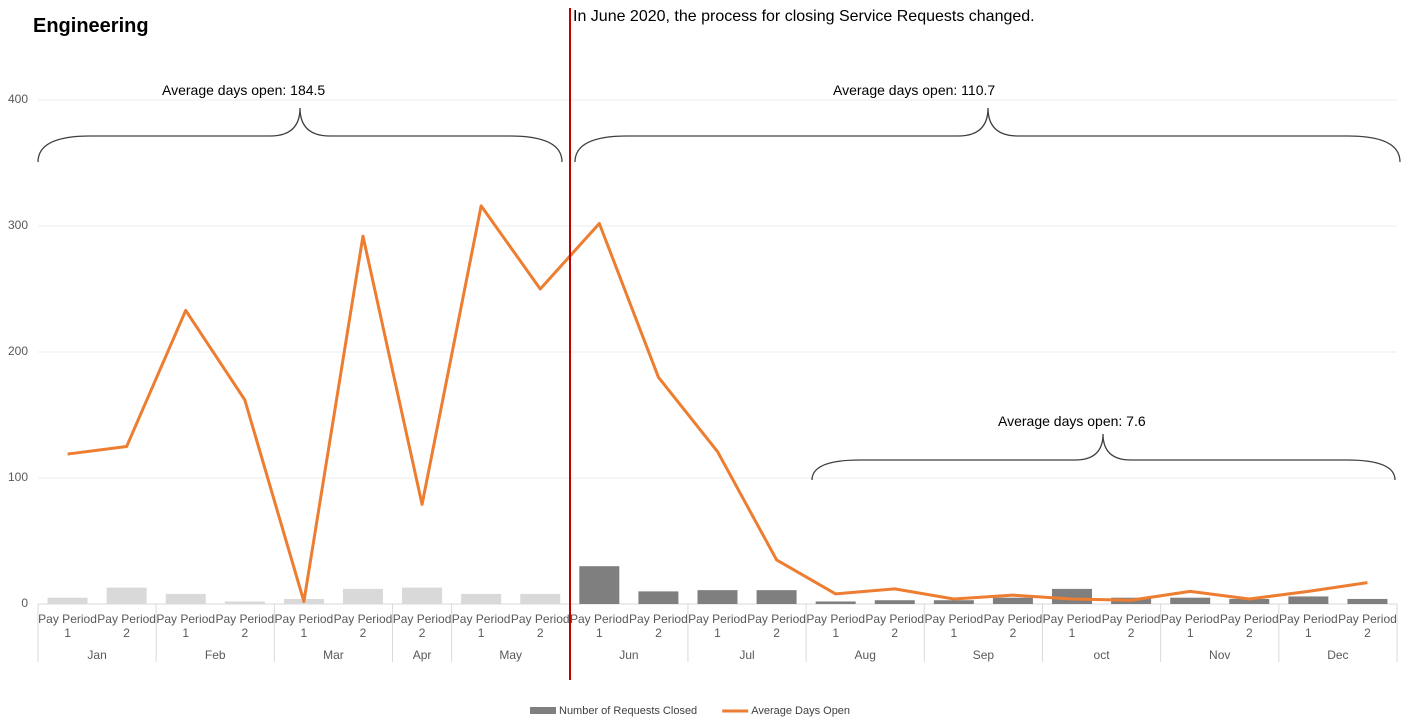 This screenshot has height=721, width=1413. Describe the element at coordinates (18, 351) in the screenshot. I see `y-tick-label: 200` at that location.